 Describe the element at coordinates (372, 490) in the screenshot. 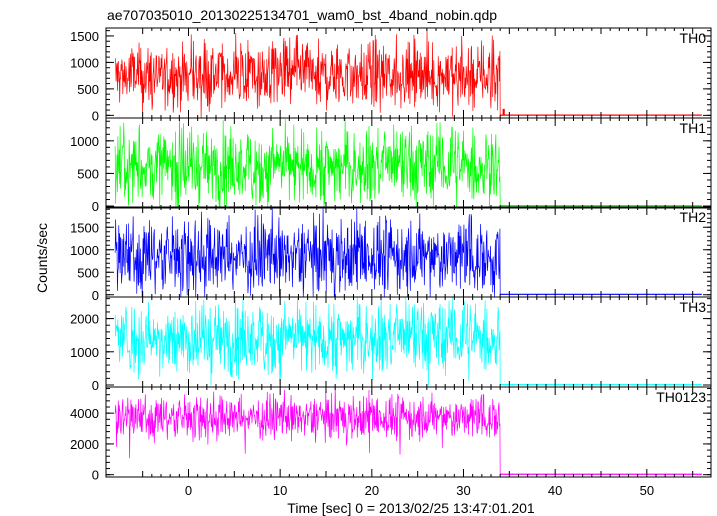

I see `x-tick-label: 20` at that location.